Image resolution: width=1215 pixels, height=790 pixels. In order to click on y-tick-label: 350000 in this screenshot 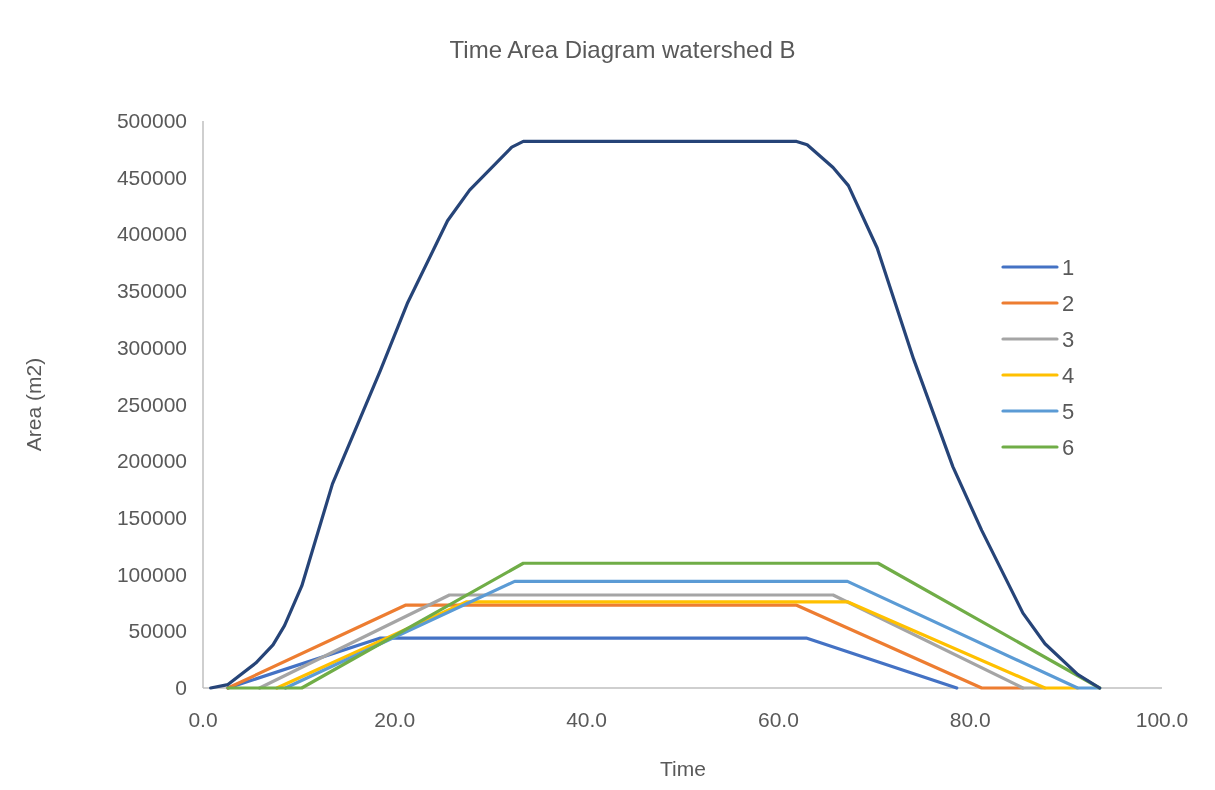, I will do `click(151, 291)`.